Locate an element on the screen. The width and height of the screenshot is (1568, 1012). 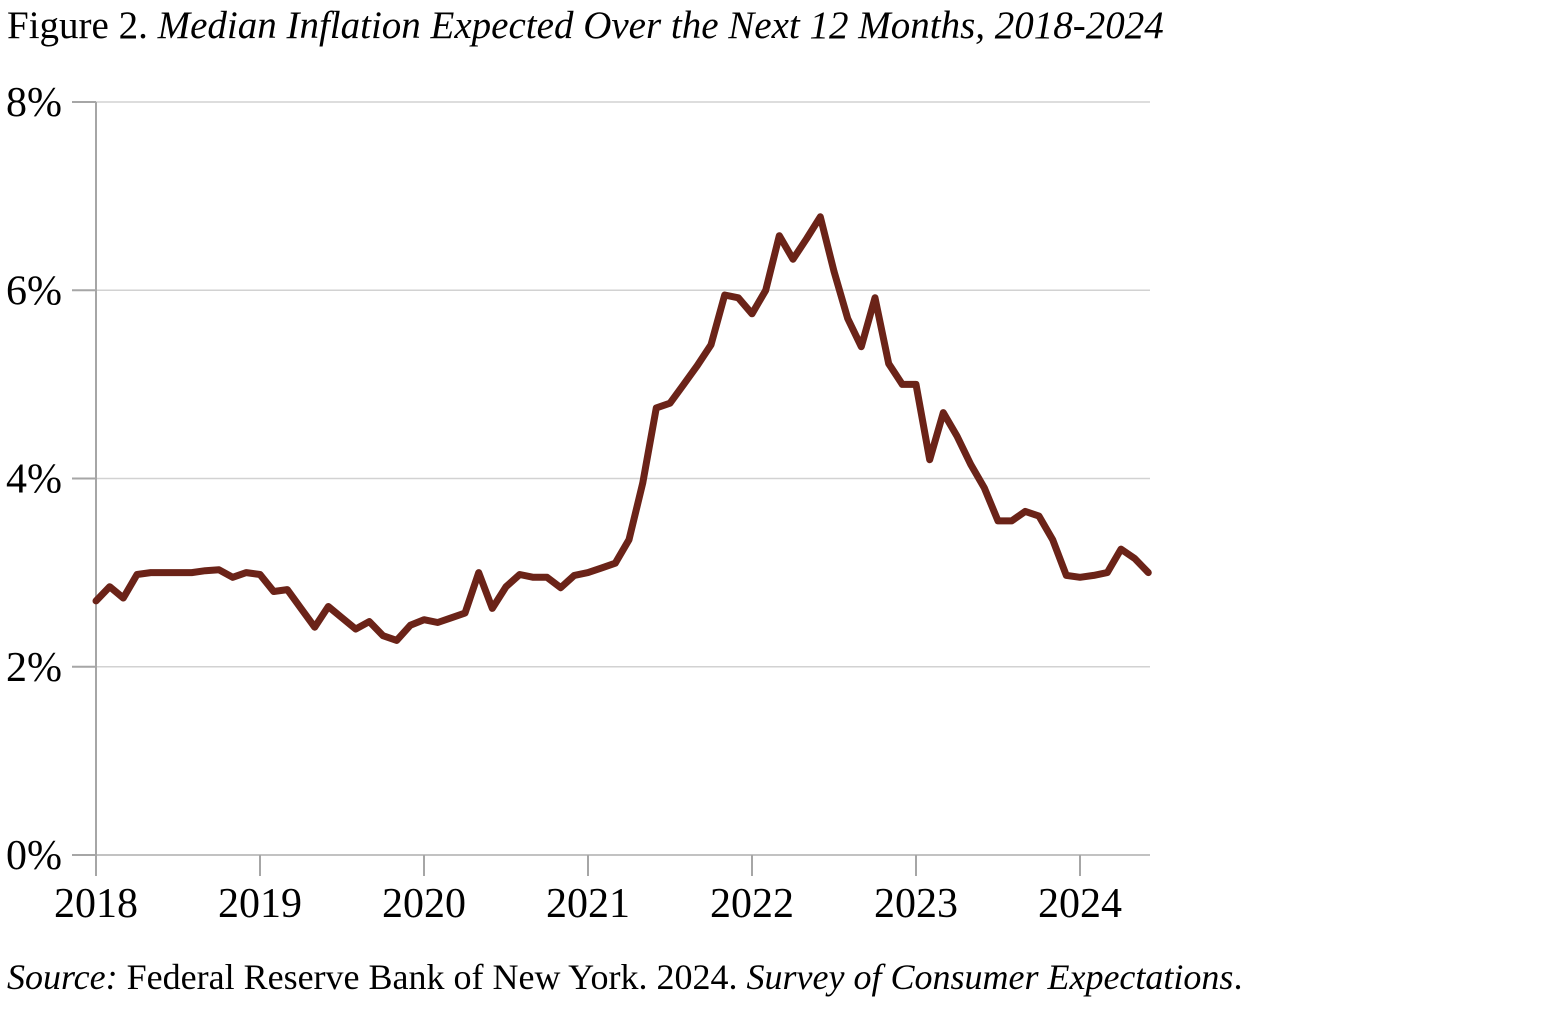
source-publisher: Federal Reserve Bank of New York. 2024. is located at coordinates (432, 977).